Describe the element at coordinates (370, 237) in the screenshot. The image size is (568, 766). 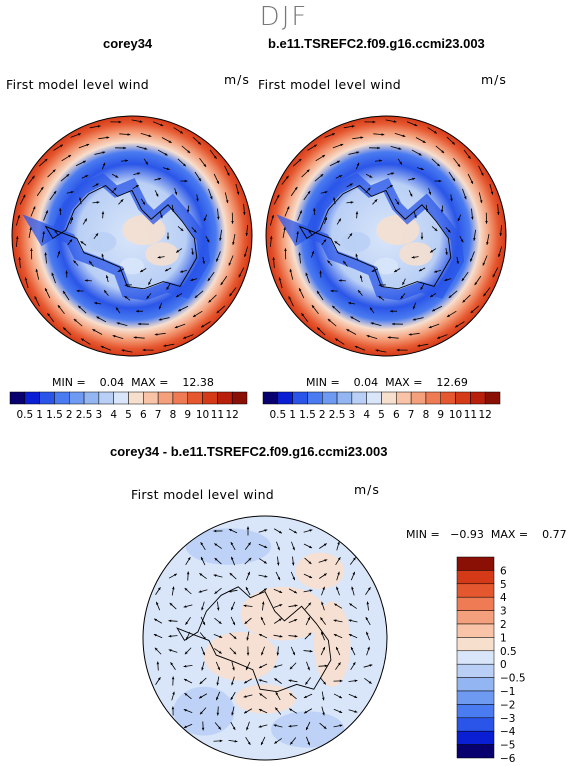
I see `panel2-coastal-band` at that location.